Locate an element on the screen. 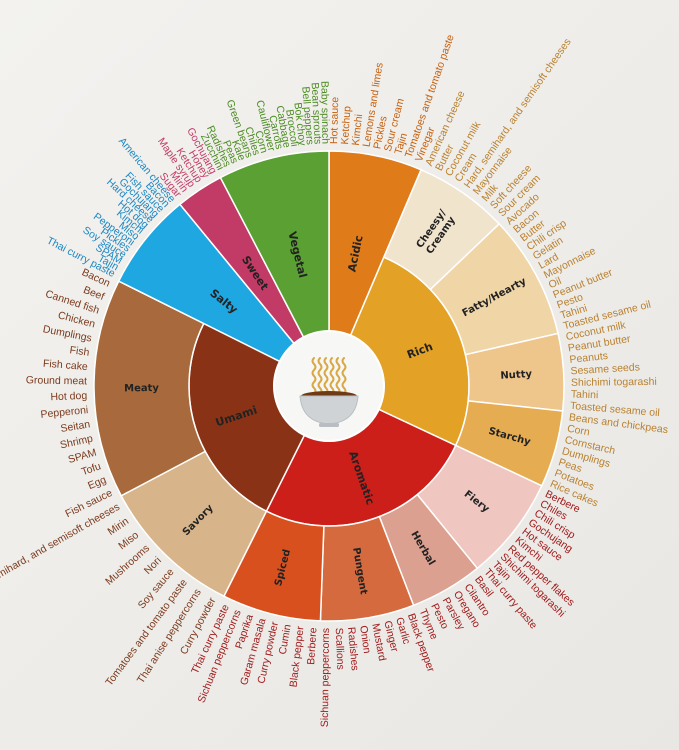 Image resolution: width=679 pixels, height=750 pixels. ingredient-label: Ketchup is located at coordinates (346, 125).